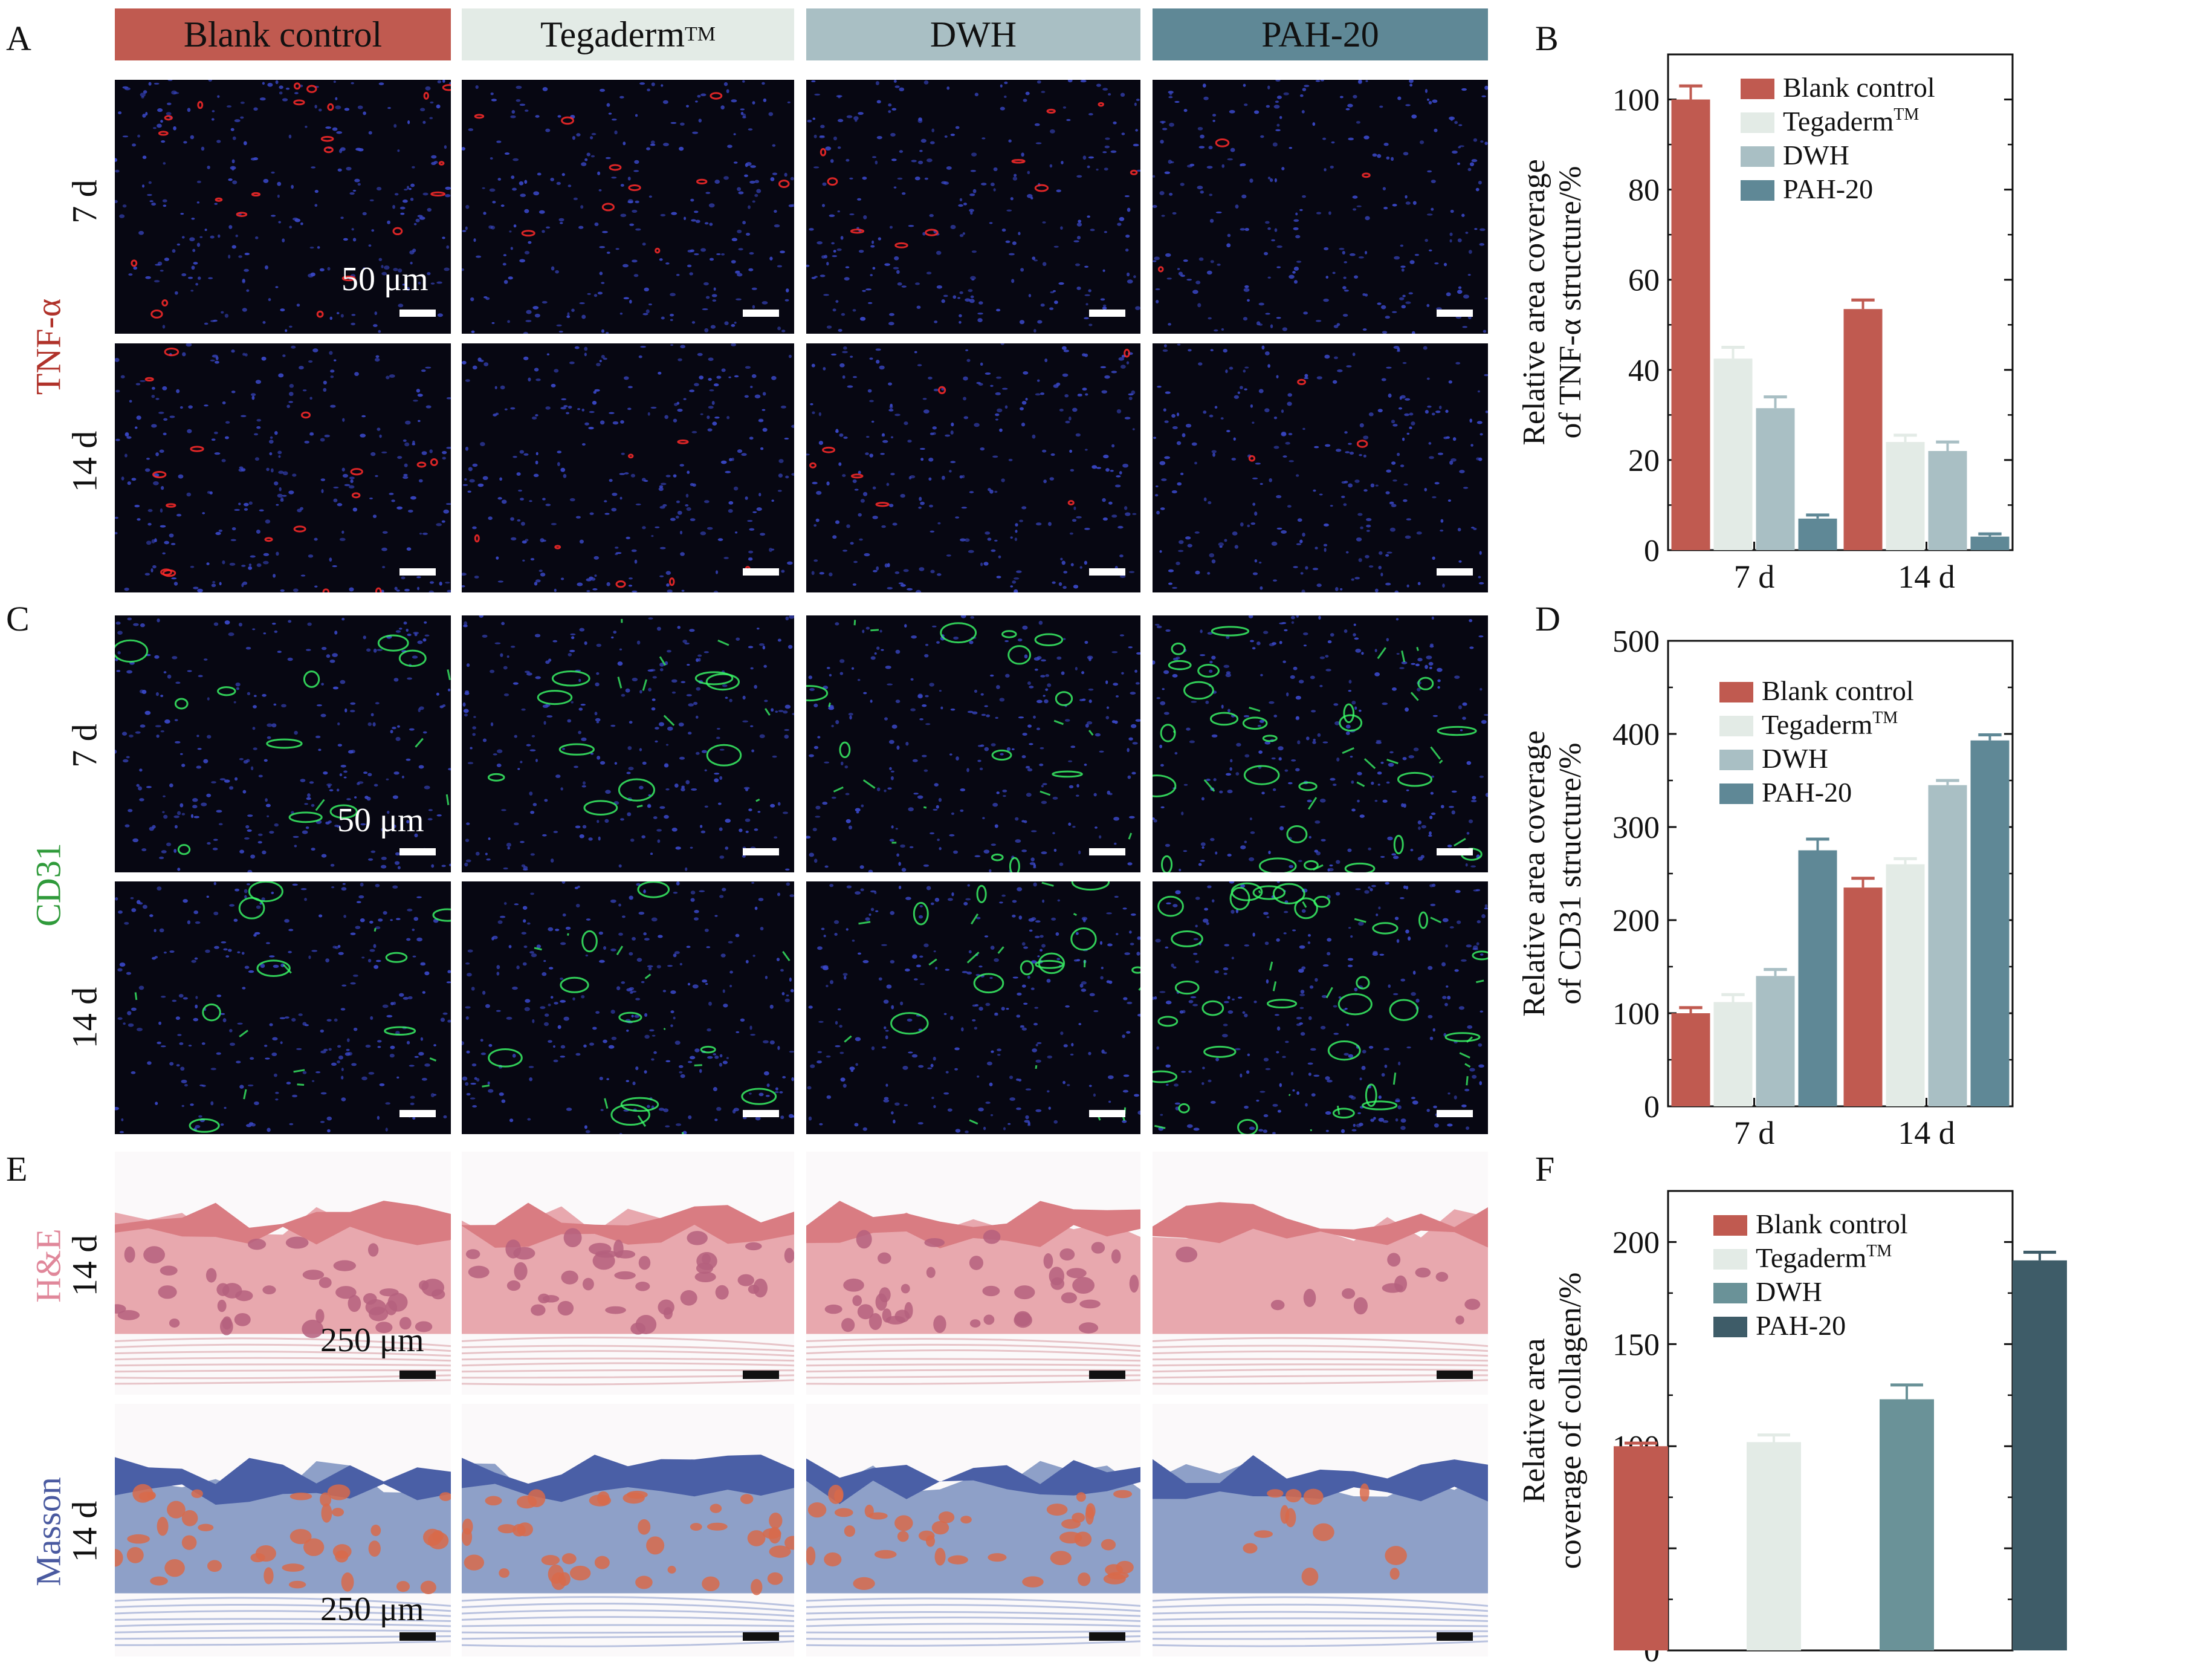 This screenshot has height=1674, width=2212. What do you see at coordinates (380, 820) in the screenshot?
I see `scale-label-cd31: 50 μm` at bounding box center [380, 820].